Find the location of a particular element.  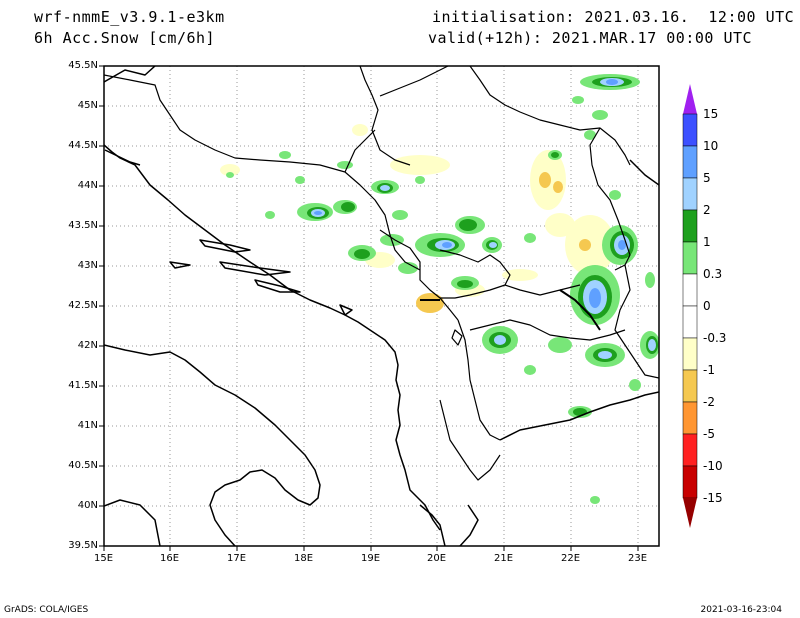

lon-label-15: 15E is located at coordinates (104, 558).